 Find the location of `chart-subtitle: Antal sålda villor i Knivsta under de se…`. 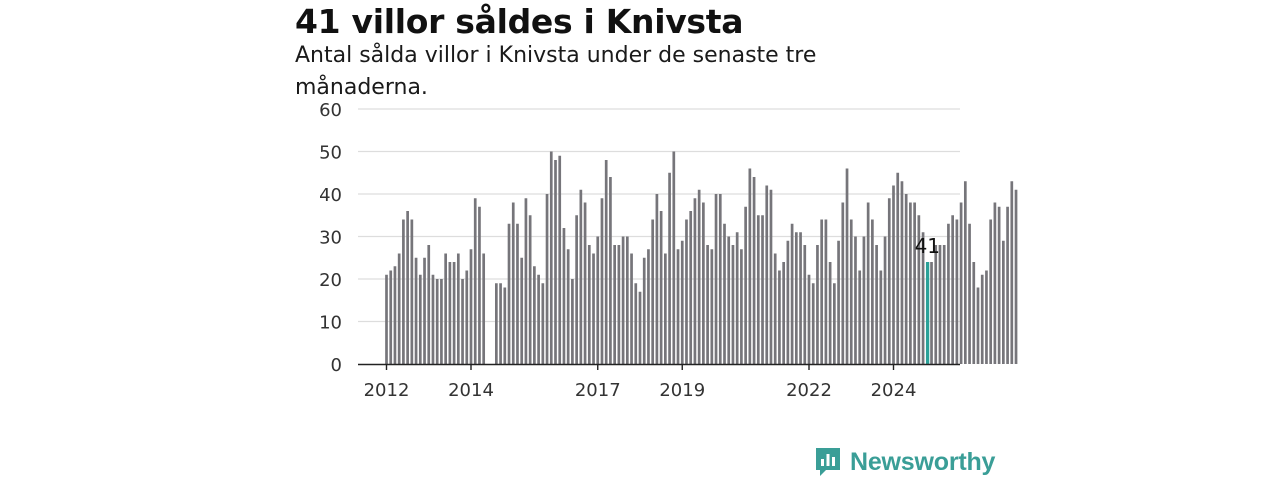

chart-subtitle: Antal sålda villor i Knivsta under de se… is located at coordinates (556, 71).